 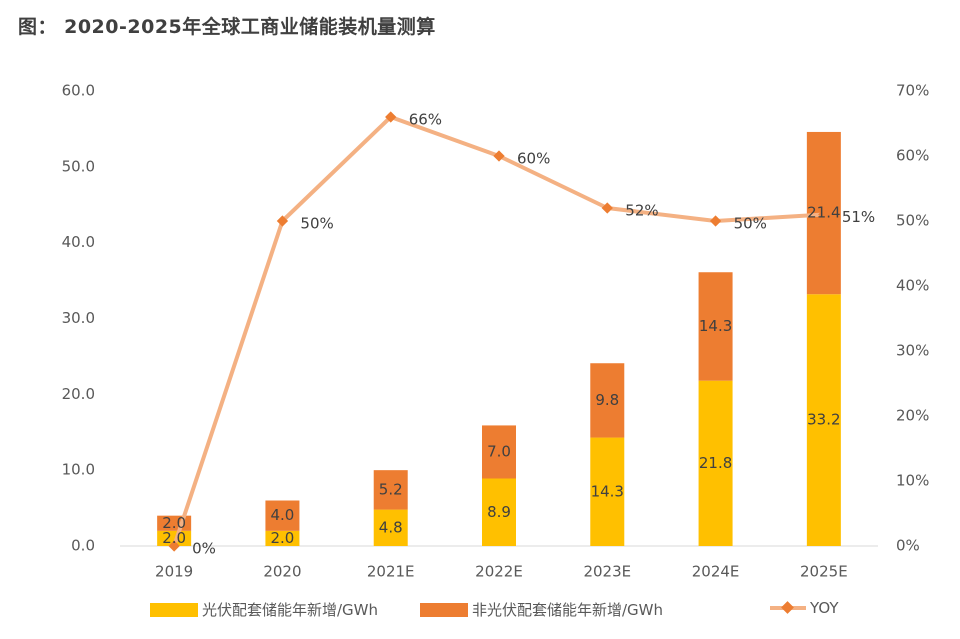 What do you see at coordinates (824, 572) in the screenshot?
I see `x-tick-label: 2025E` at bounding box center [824, 572].